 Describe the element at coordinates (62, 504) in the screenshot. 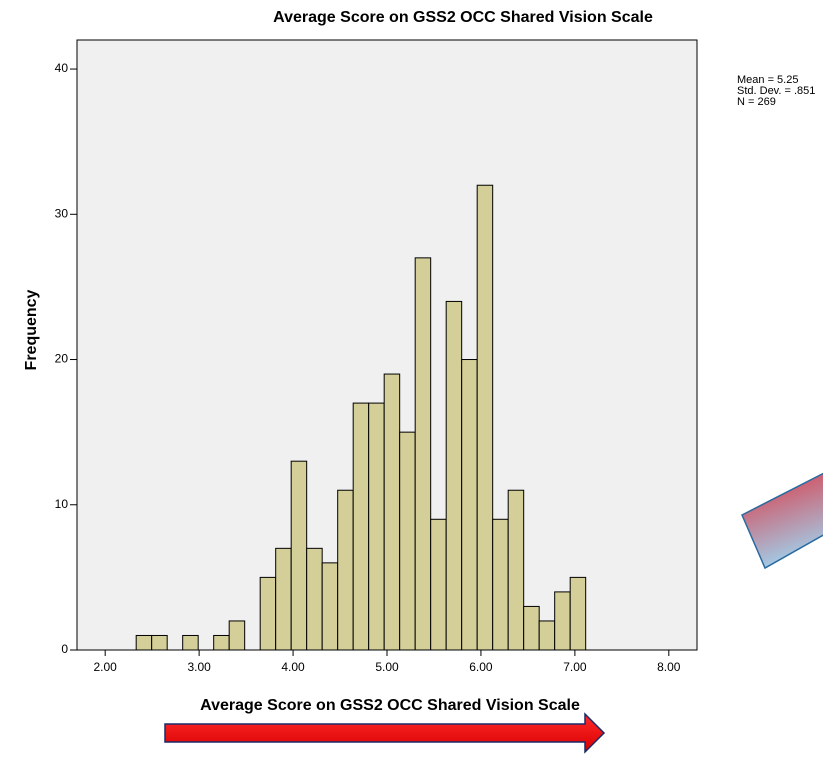

I see `y-tick-label: 10` at that location.